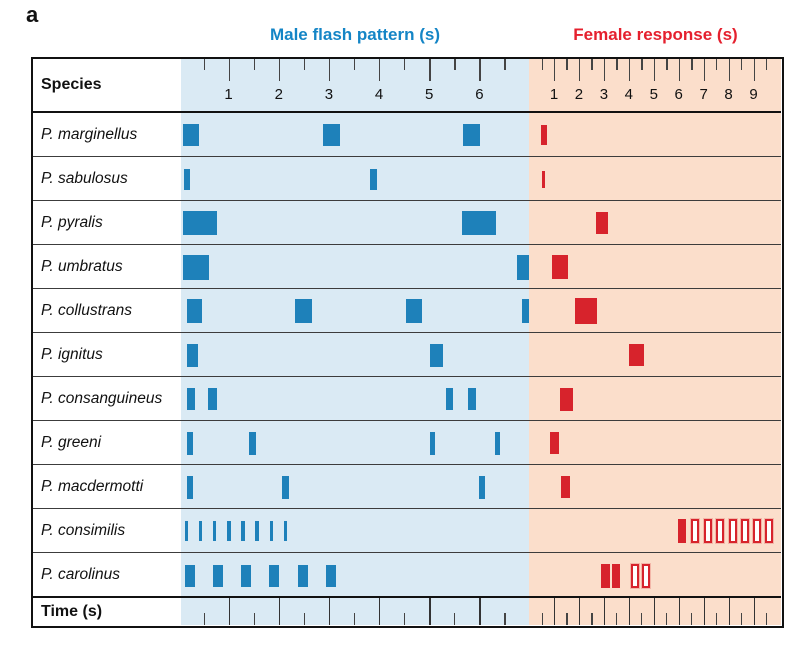  Describe the element at coordinates (407, 575) in the screenshot. I see `species-row: P. carolinus` at that location.